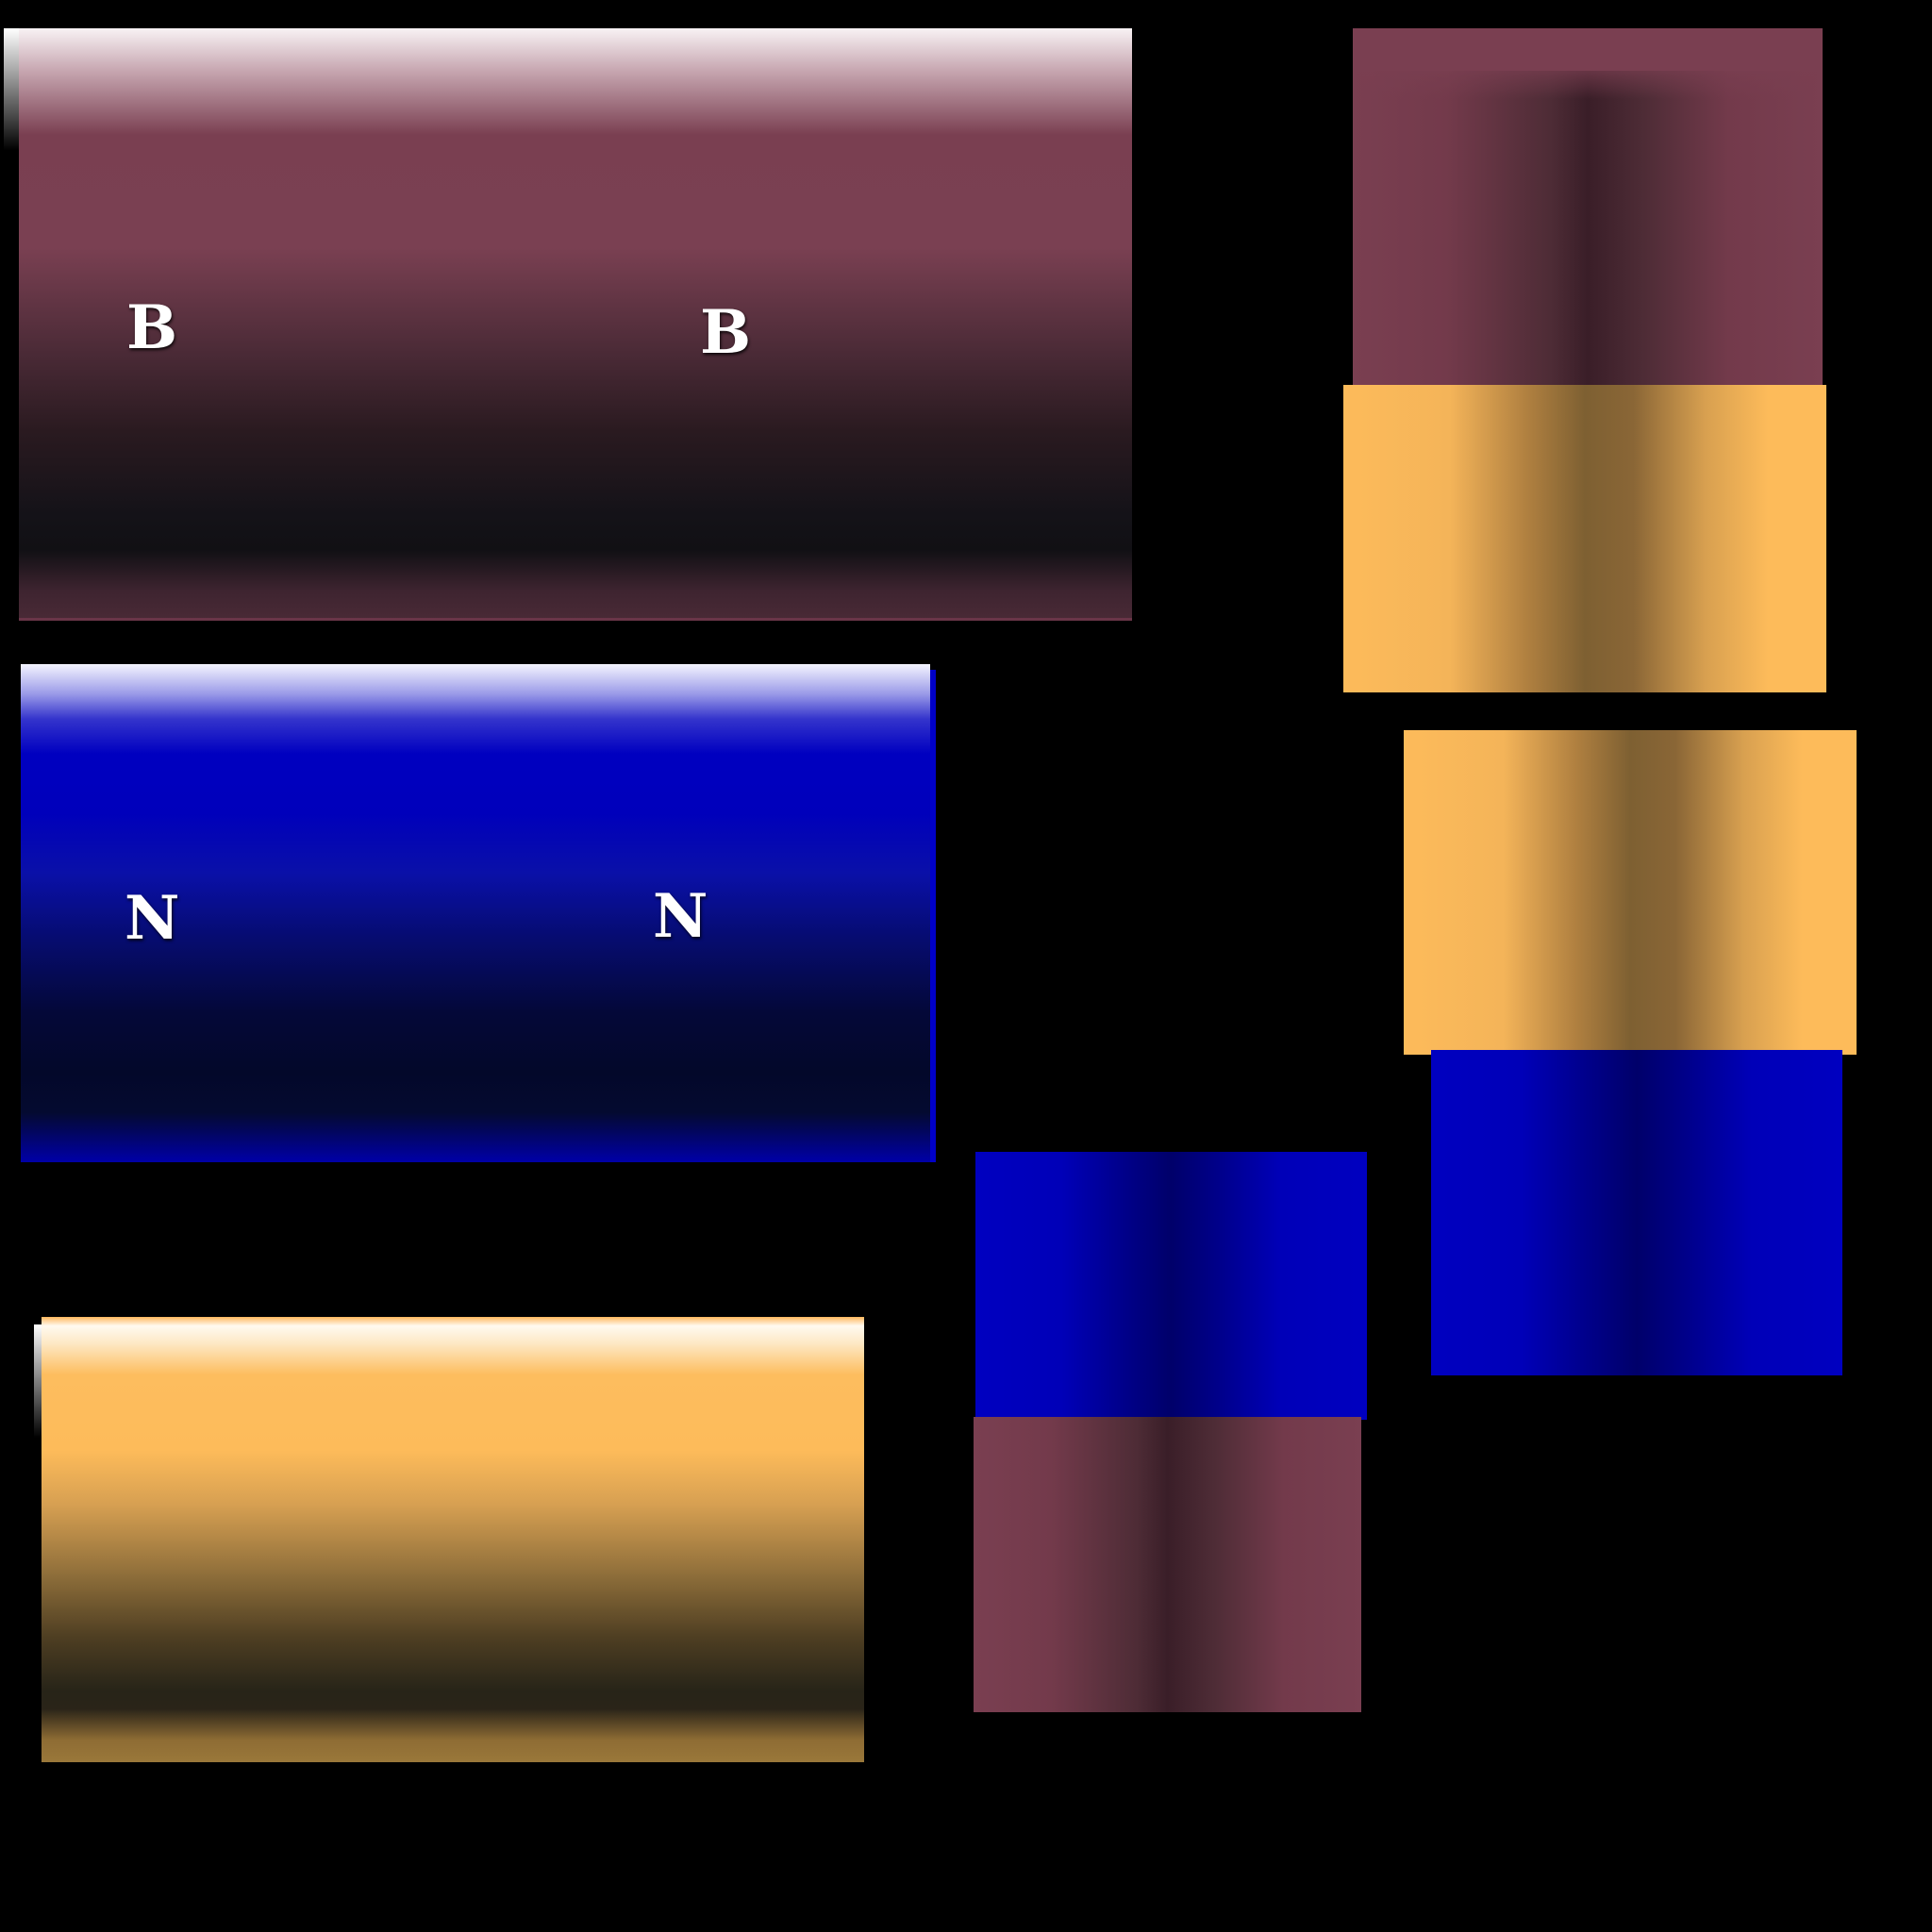 This screenshot has height=1932, width=1932. Describe the element at coordinates (1167, 1564) in the screenshot. I see `maroon-swatch-bottom` at that location.